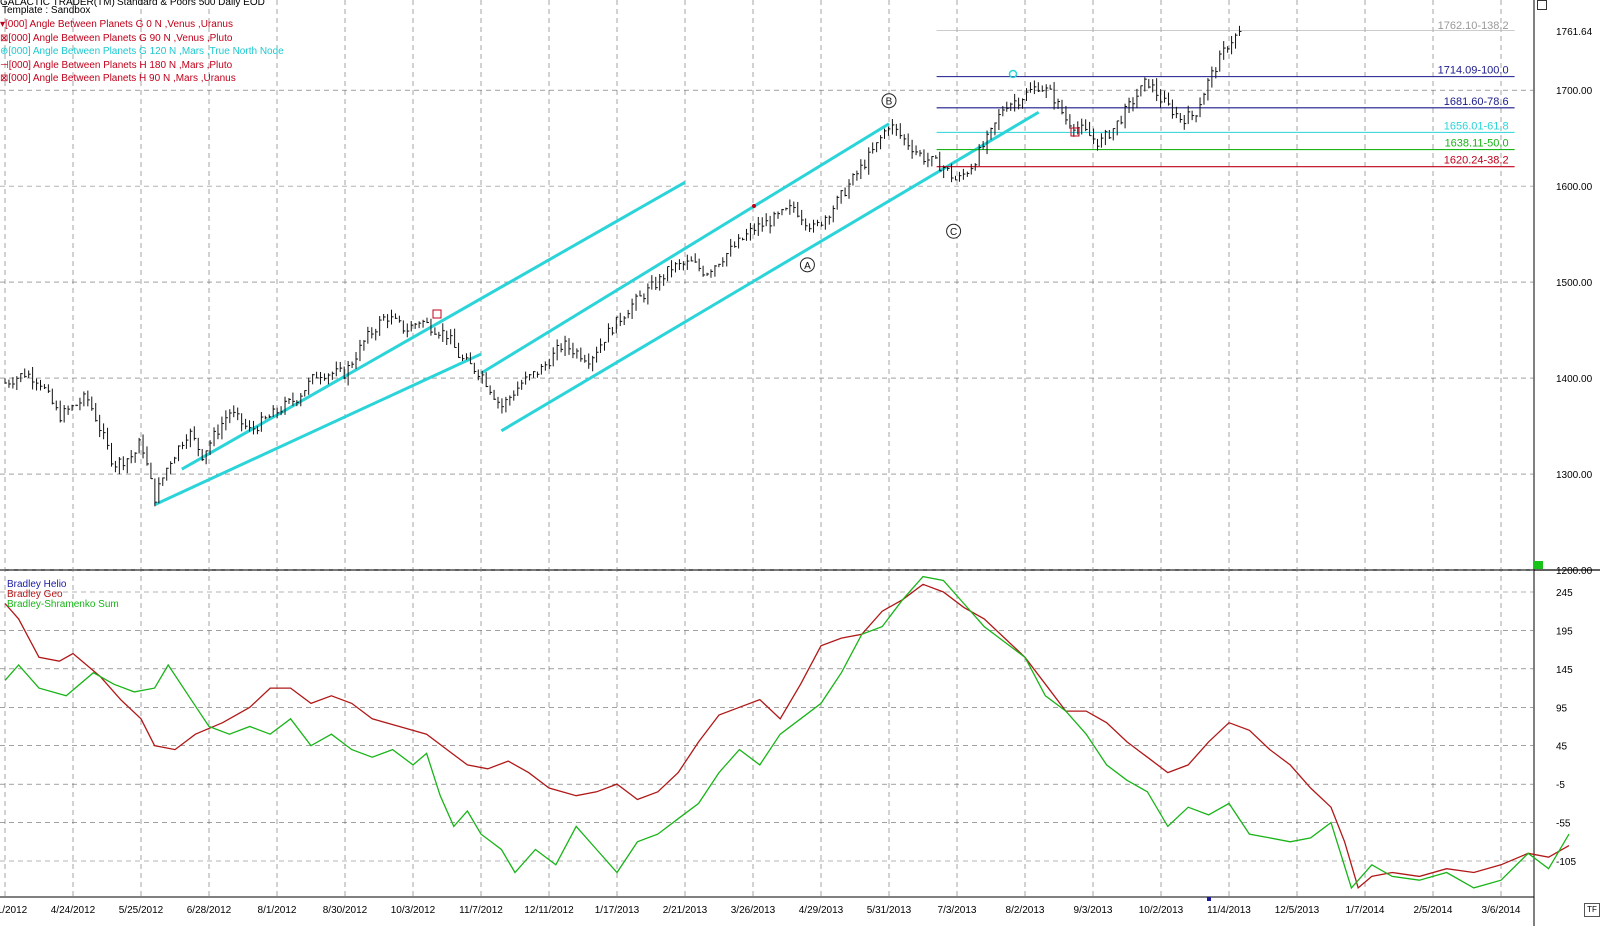 This screenshot has height=930, width=1600. What do you see at coordinates (37, 584) in the screenshot?
I see `legend-bradley-helio: Bradley Helio` at bounding box center [37, 584].